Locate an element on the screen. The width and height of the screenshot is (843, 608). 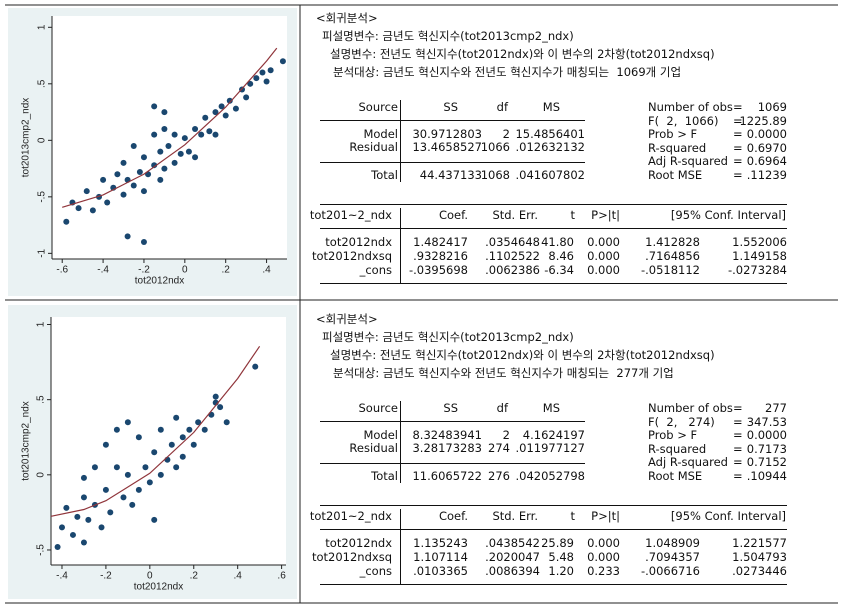
stat-value: .10944 is located at coordinates (766, 476).